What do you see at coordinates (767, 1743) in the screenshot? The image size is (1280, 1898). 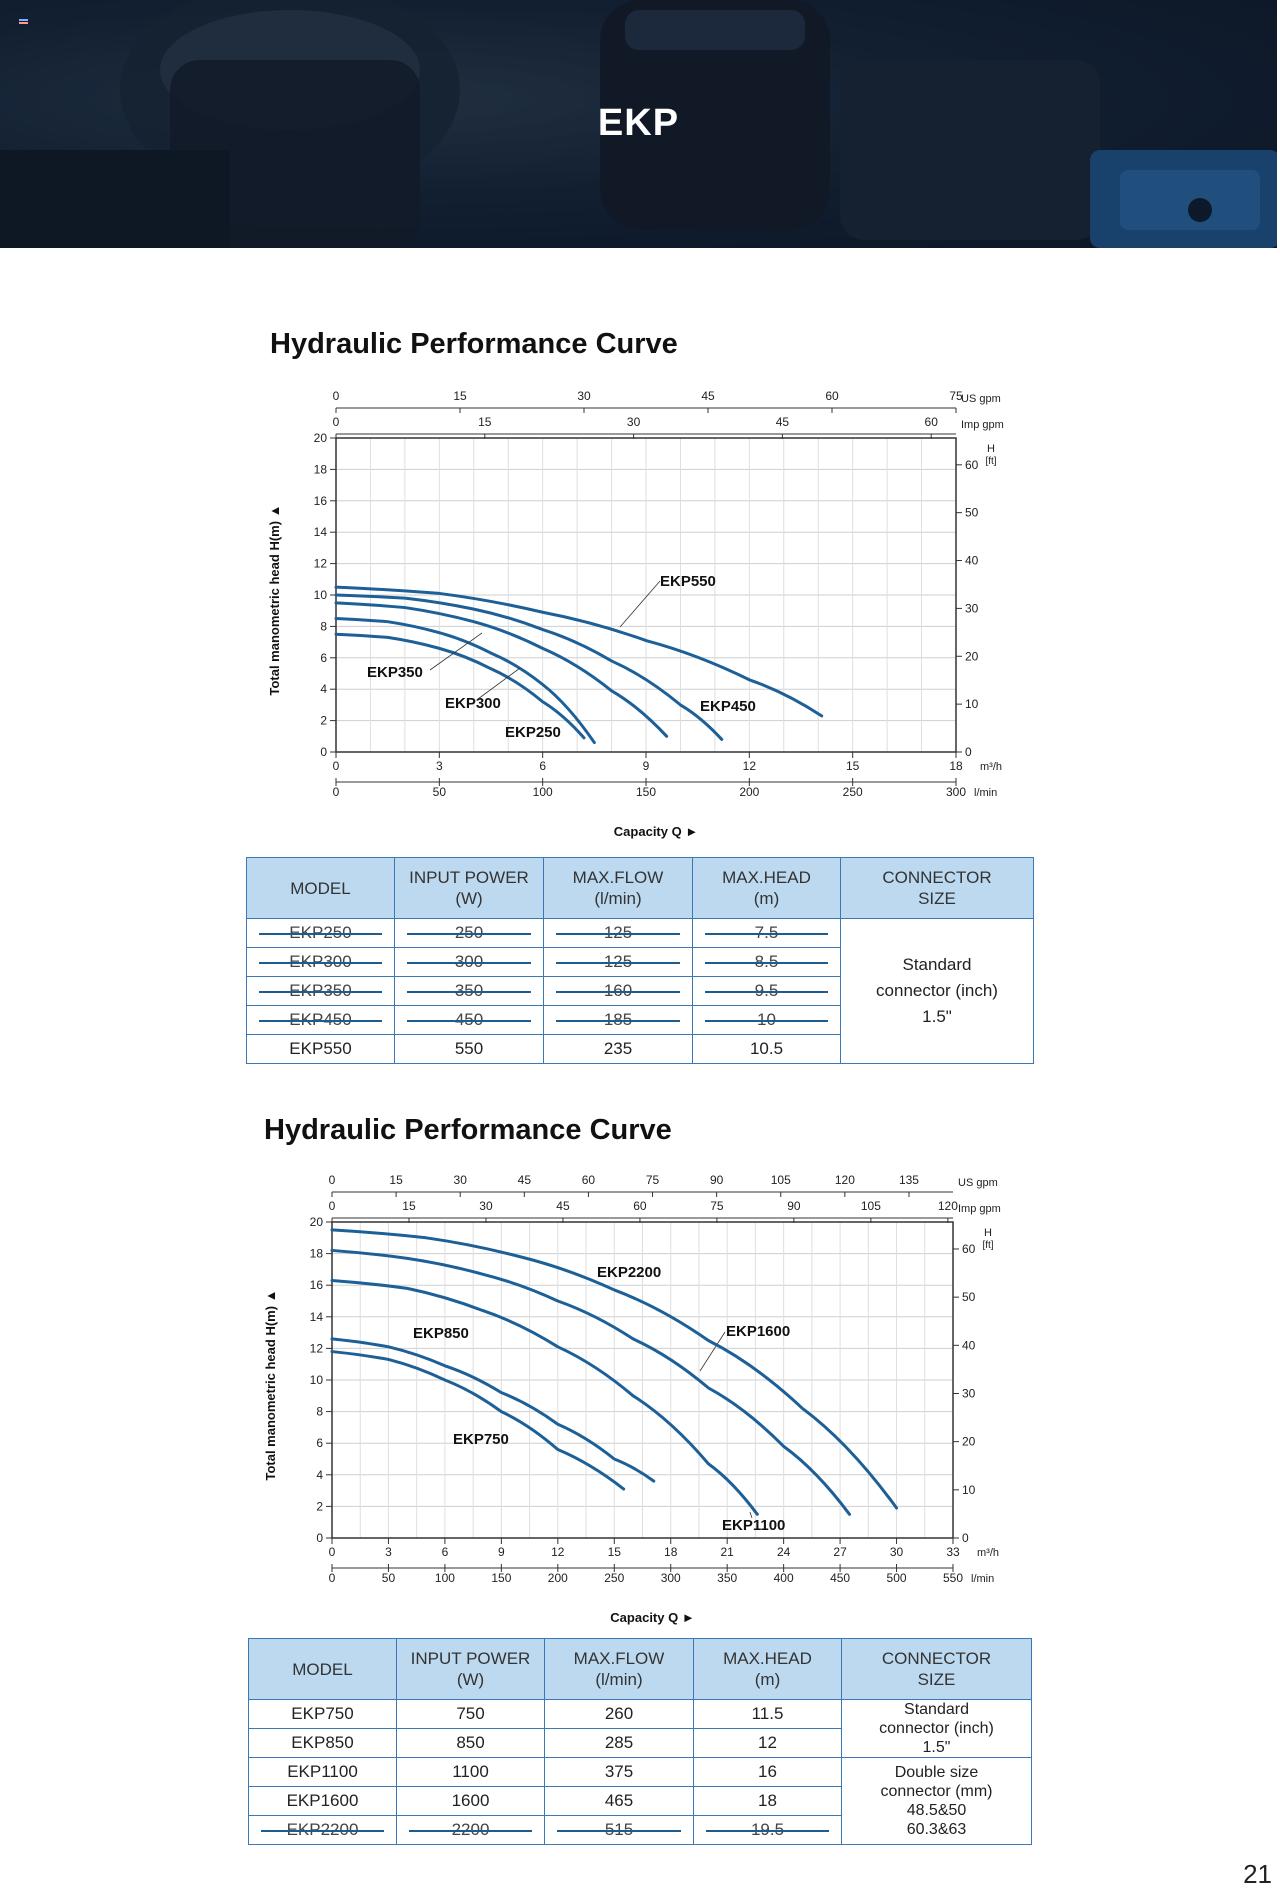 I see `table-cell: 12` at bounding box center [767, 1743].